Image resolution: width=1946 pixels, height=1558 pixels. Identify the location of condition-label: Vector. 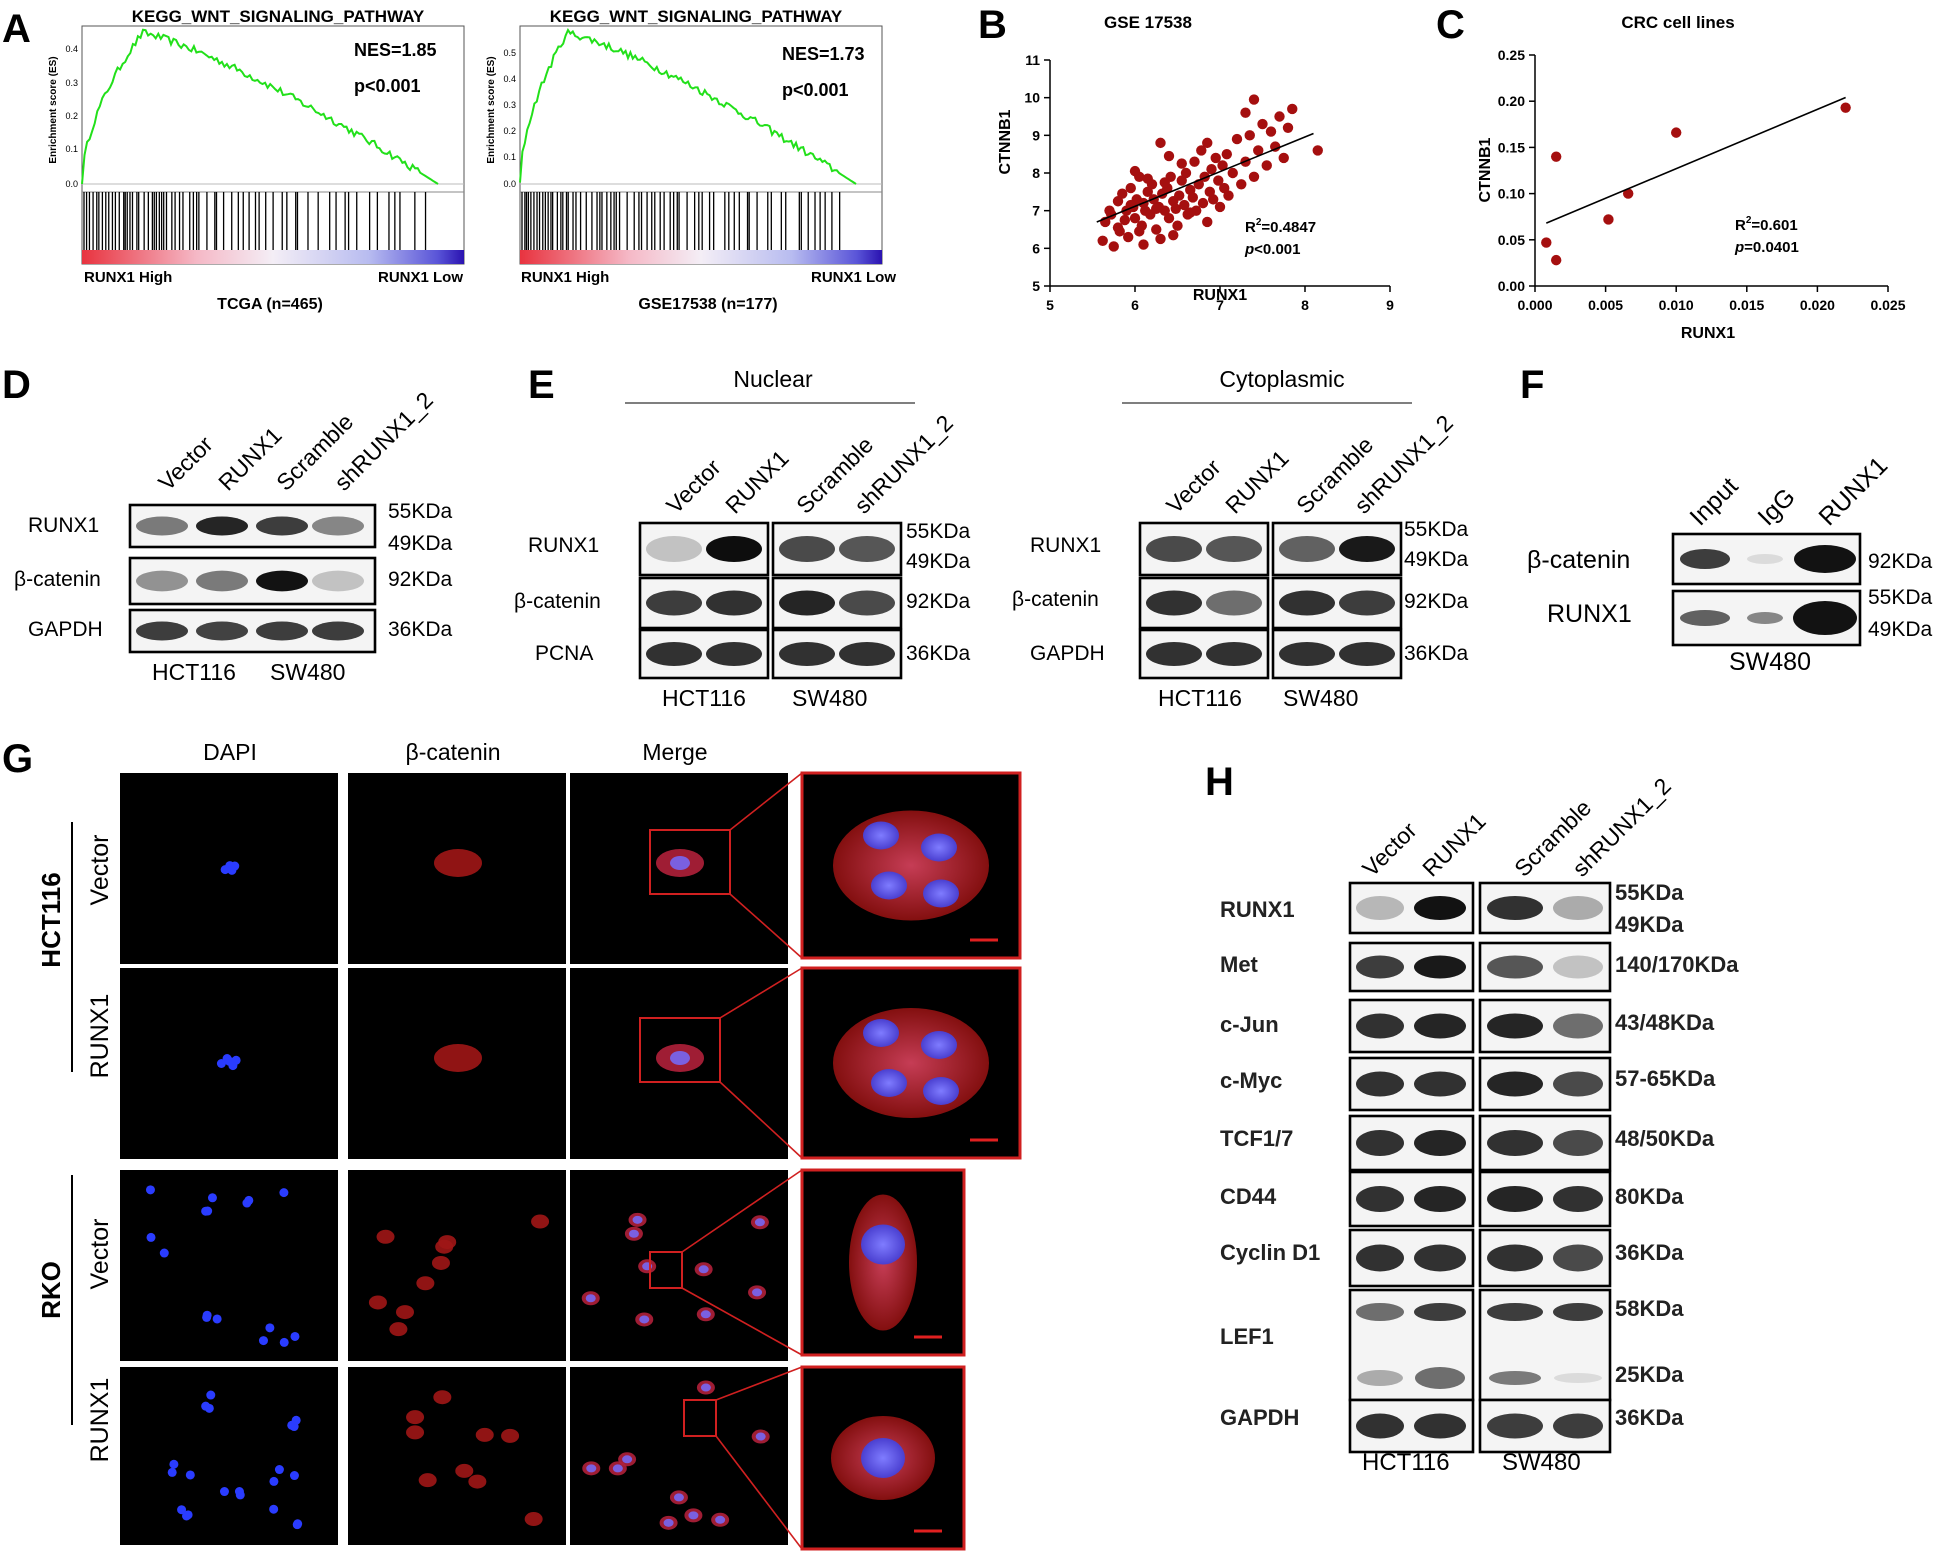
(100, 1254).